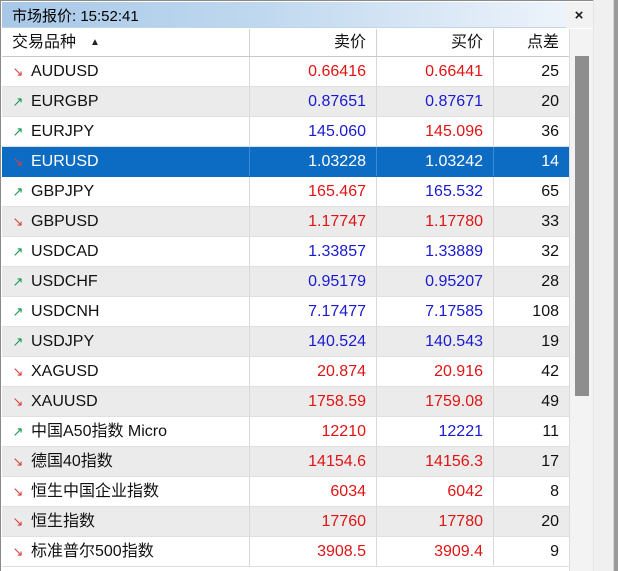  I want to click on cell-bid: 0.66416, so click(313, 71).